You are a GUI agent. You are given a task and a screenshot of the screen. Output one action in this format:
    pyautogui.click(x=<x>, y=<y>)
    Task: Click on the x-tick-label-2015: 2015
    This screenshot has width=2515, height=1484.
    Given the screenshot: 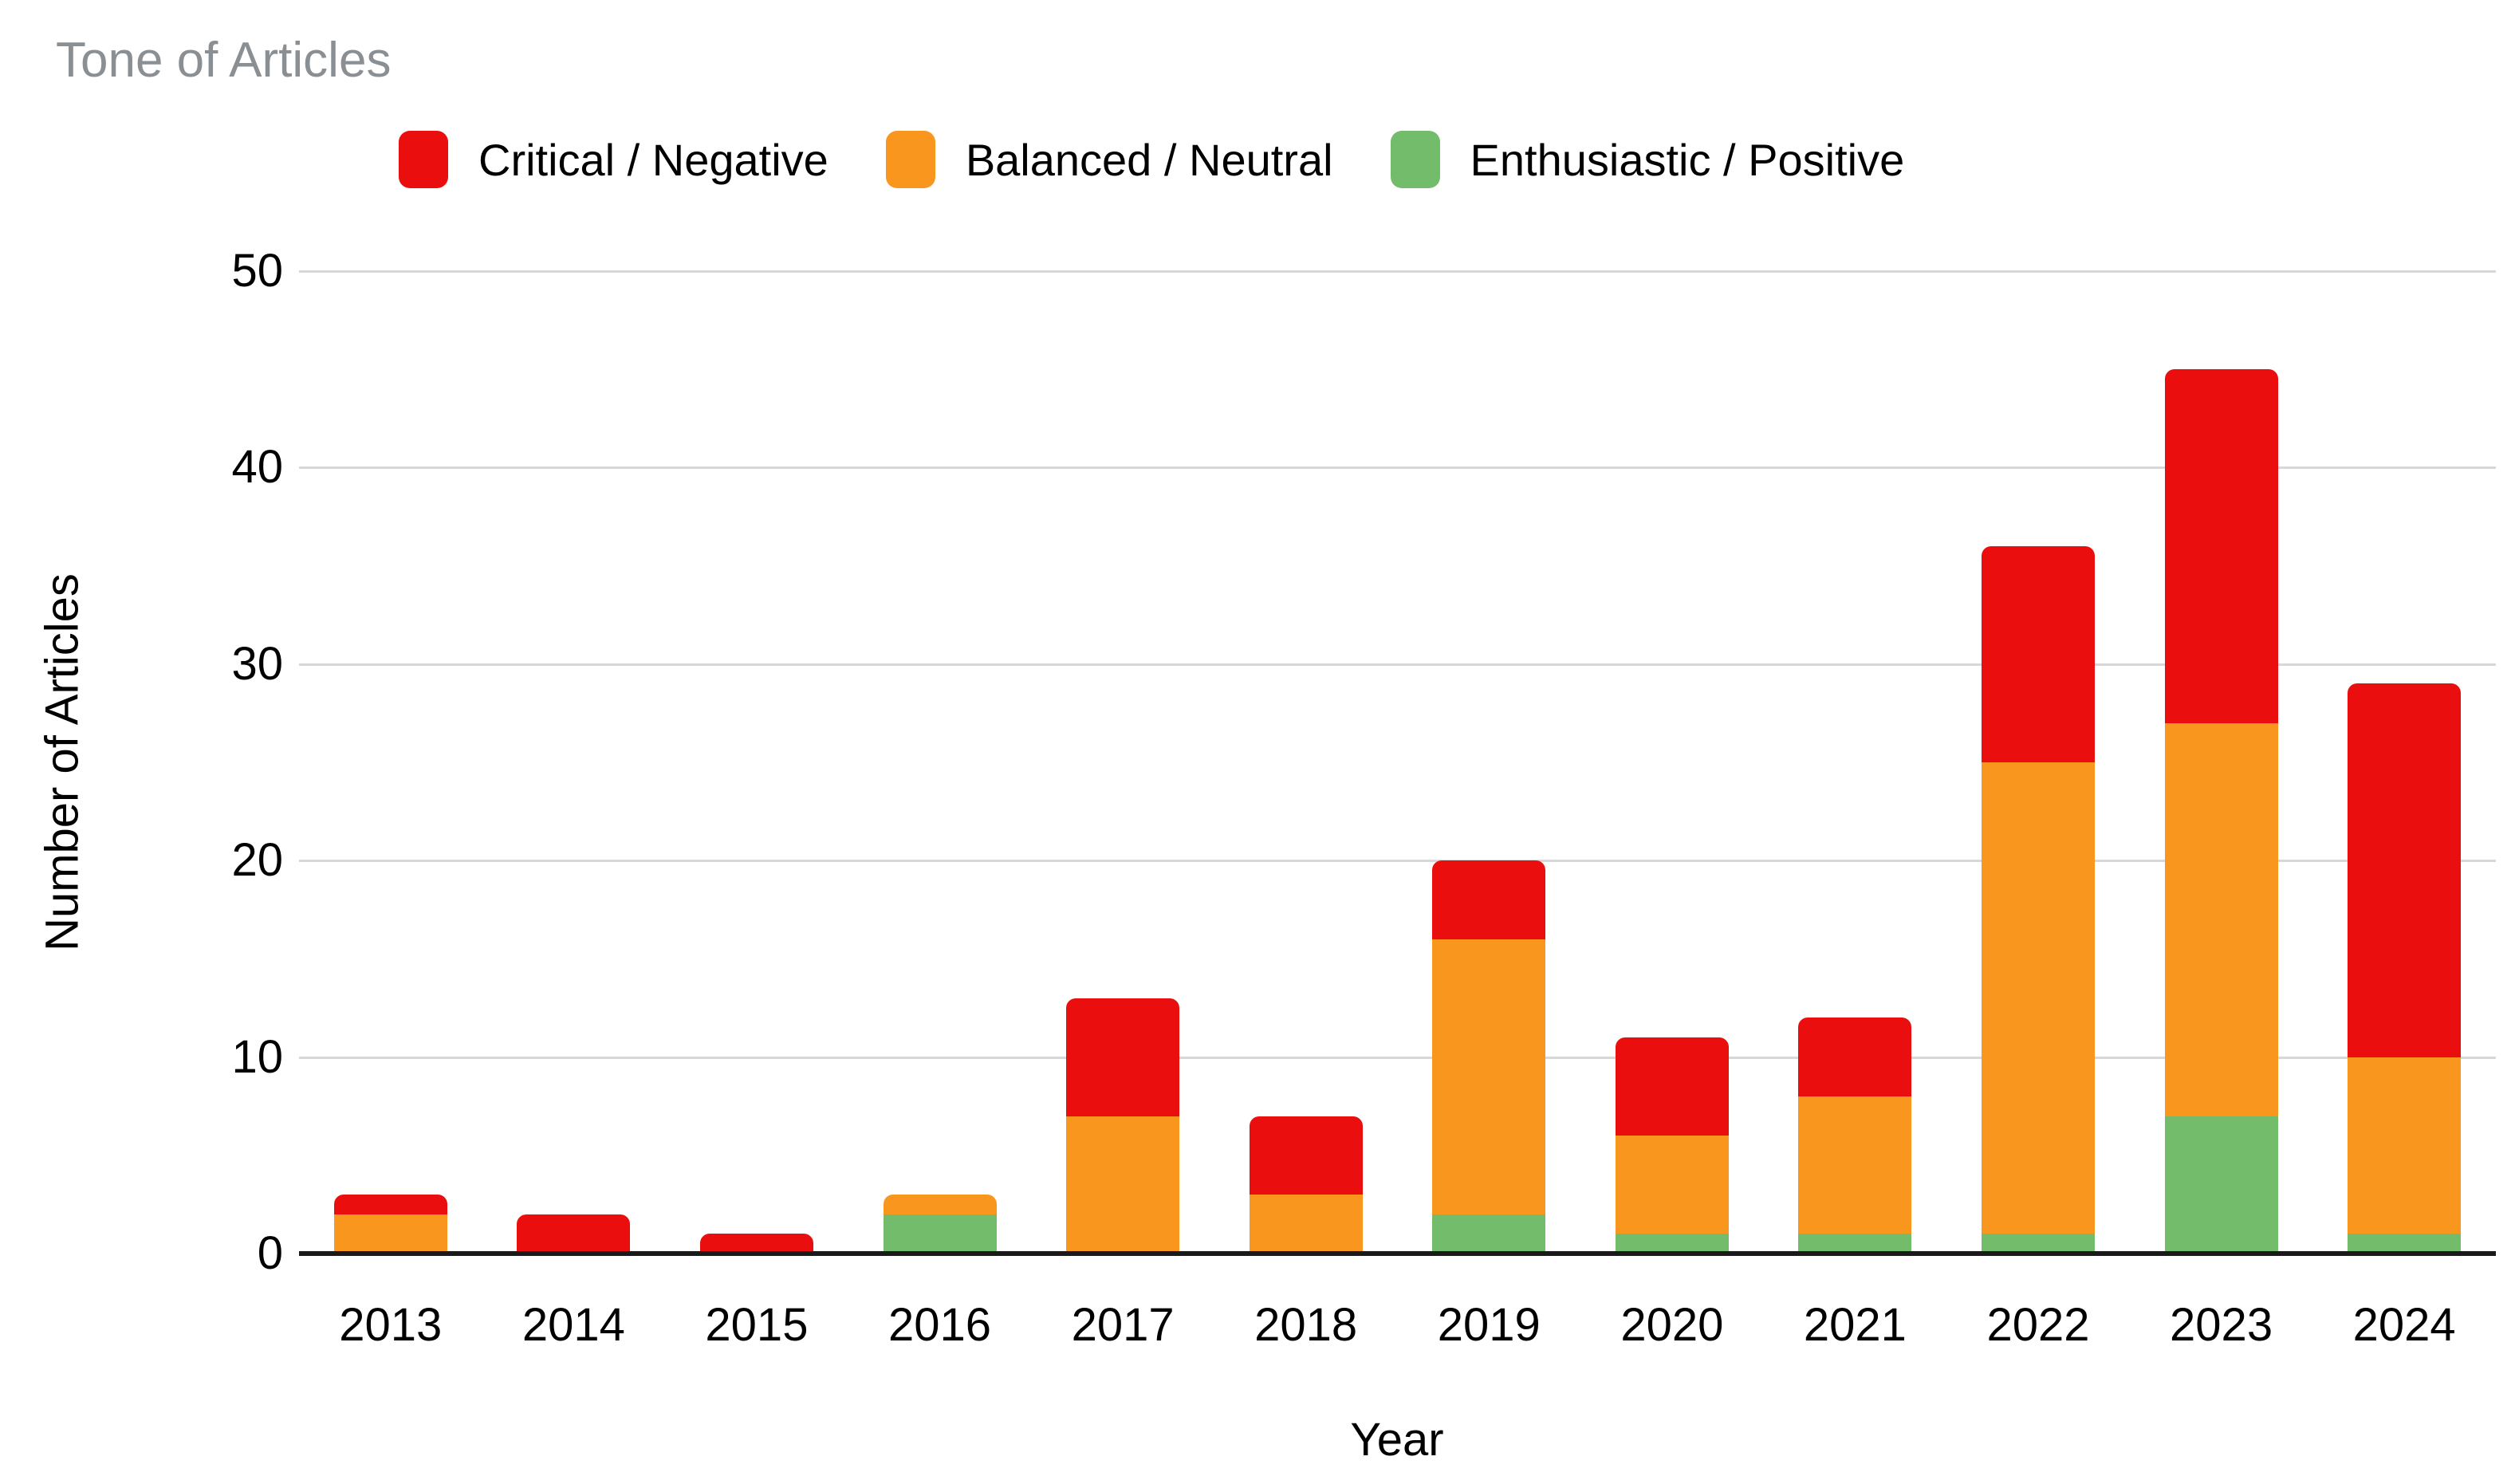 What is the action you would take?
    pyautogui.click(x=757, y=1325)
    